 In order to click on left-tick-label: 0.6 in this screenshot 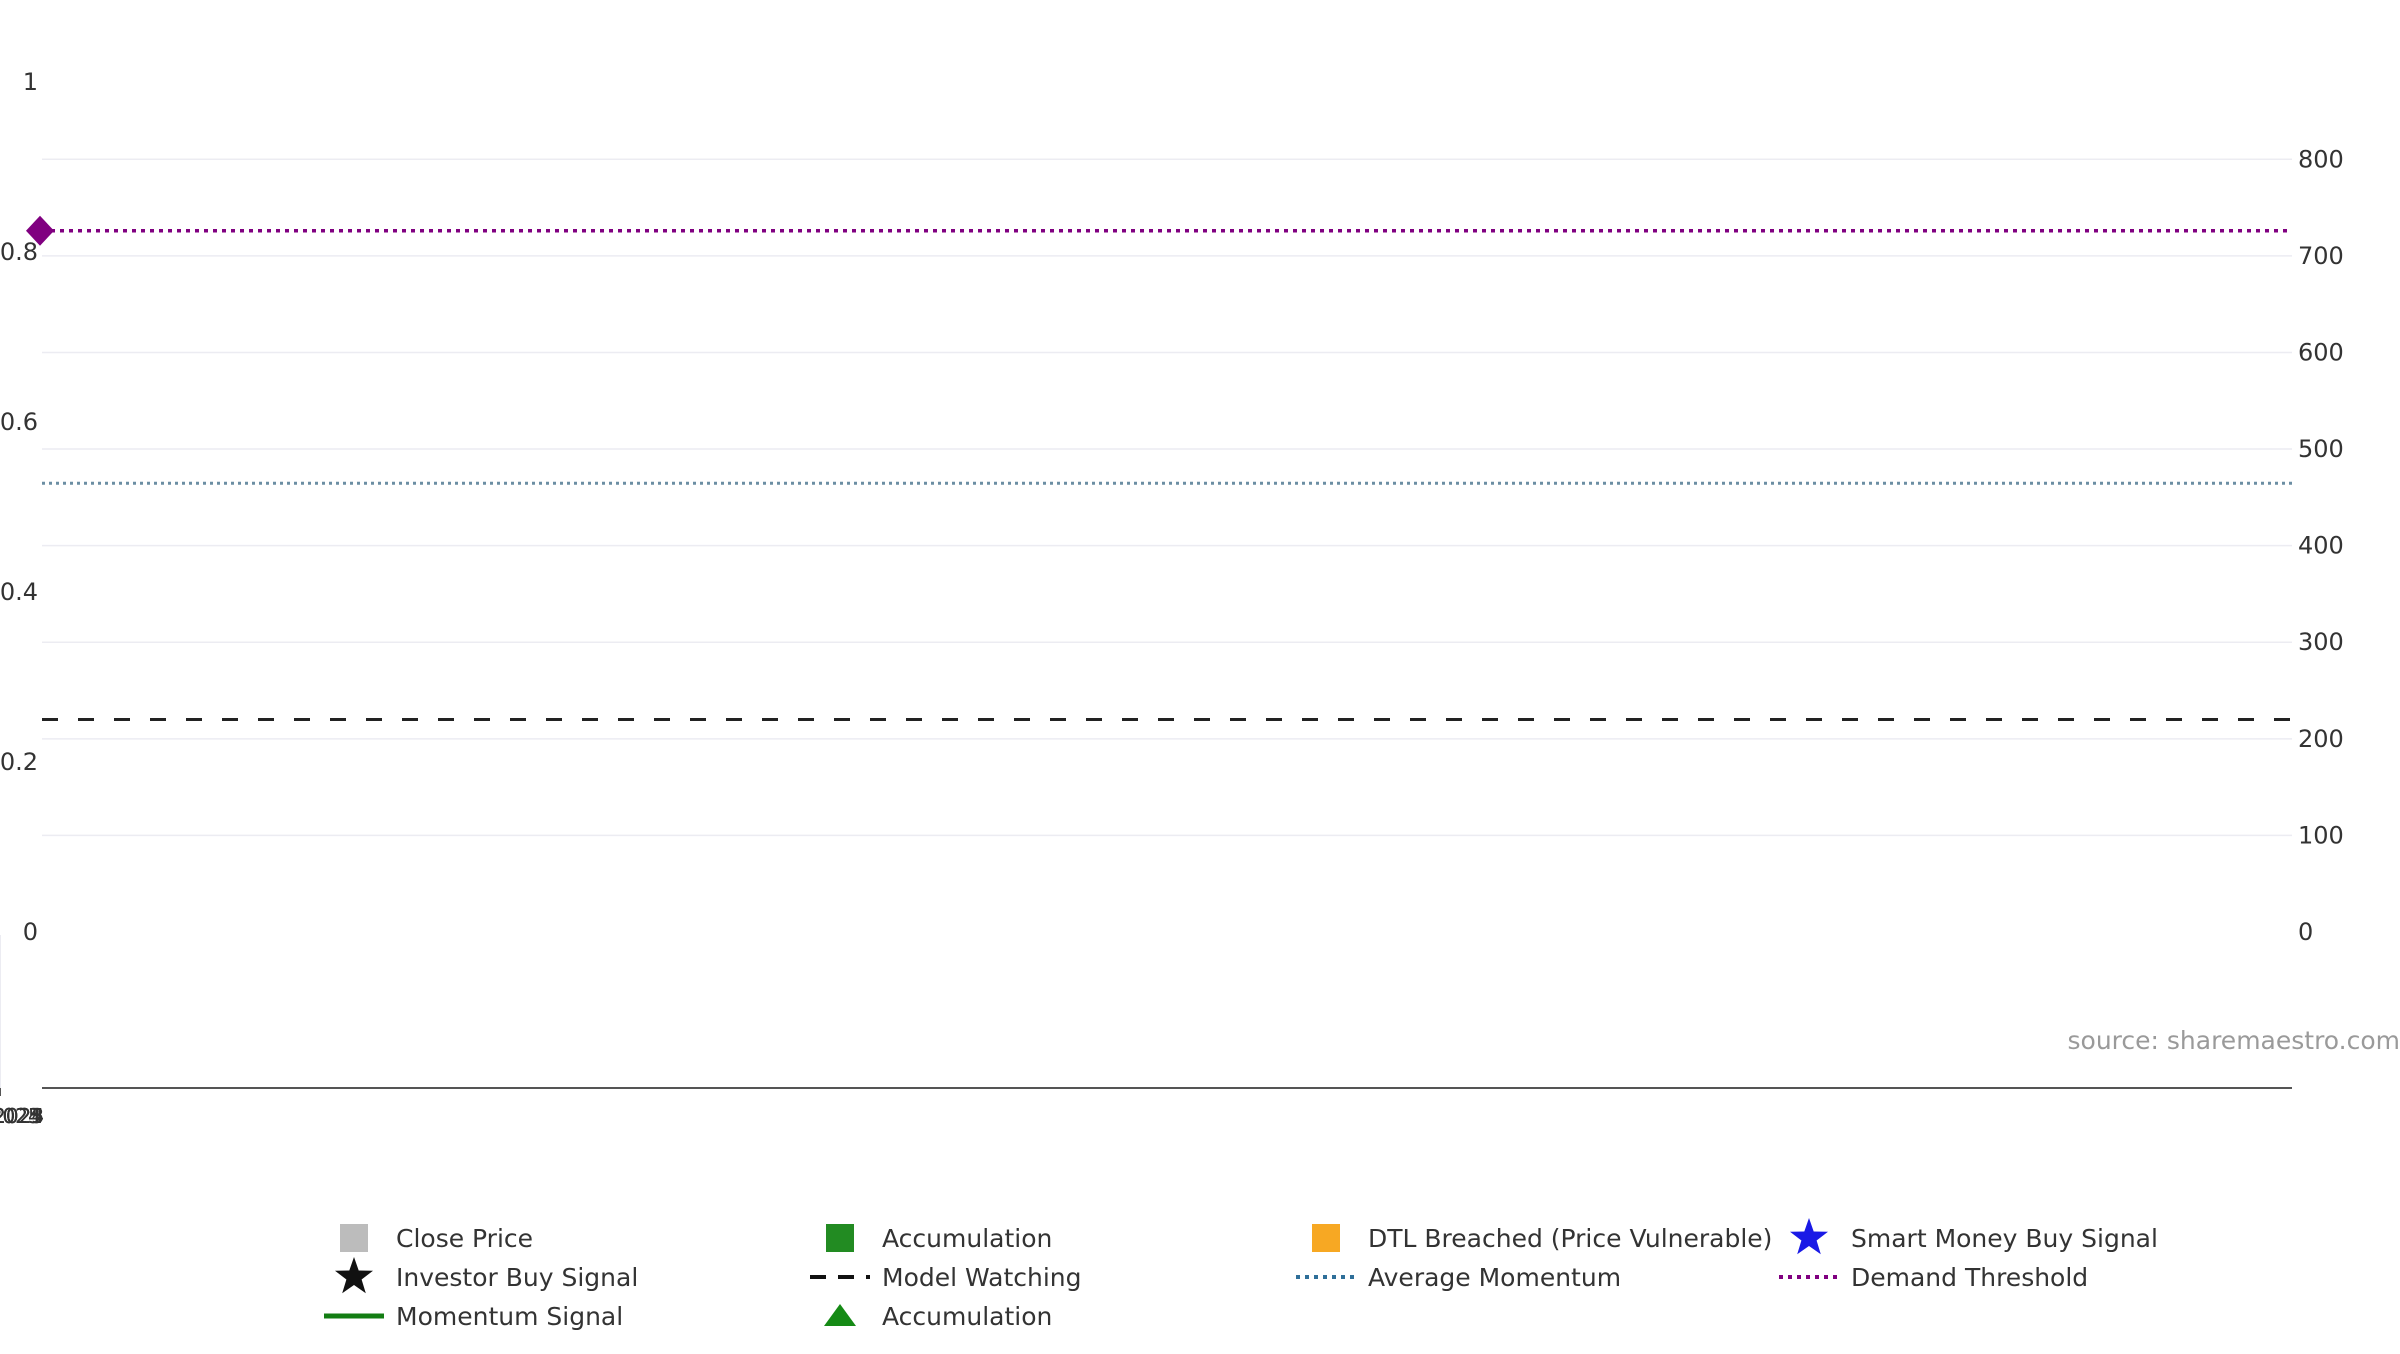, I will do `click(19, 422)`.